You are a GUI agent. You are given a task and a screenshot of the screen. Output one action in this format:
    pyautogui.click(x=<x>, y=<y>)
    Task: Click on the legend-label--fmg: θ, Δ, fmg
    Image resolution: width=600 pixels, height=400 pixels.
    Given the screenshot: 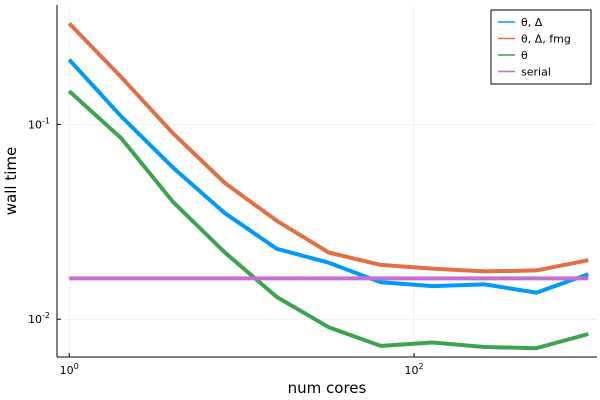 What is the action you would take?
    pyautogui.click(x=546, y=39)
    